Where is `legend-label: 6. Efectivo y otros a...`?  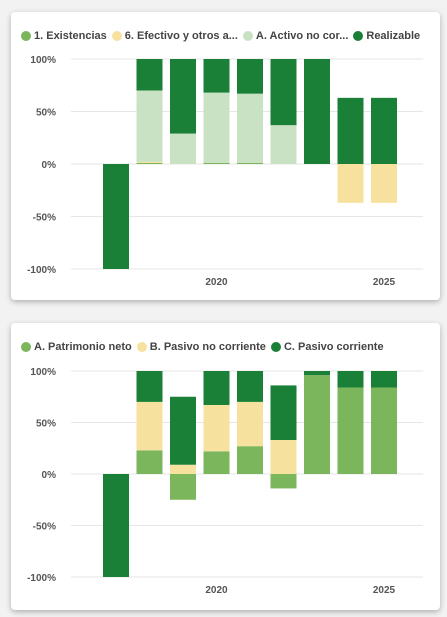 legend-label: 6. Efectivo y otros a... is located at coordinates (181, 36).